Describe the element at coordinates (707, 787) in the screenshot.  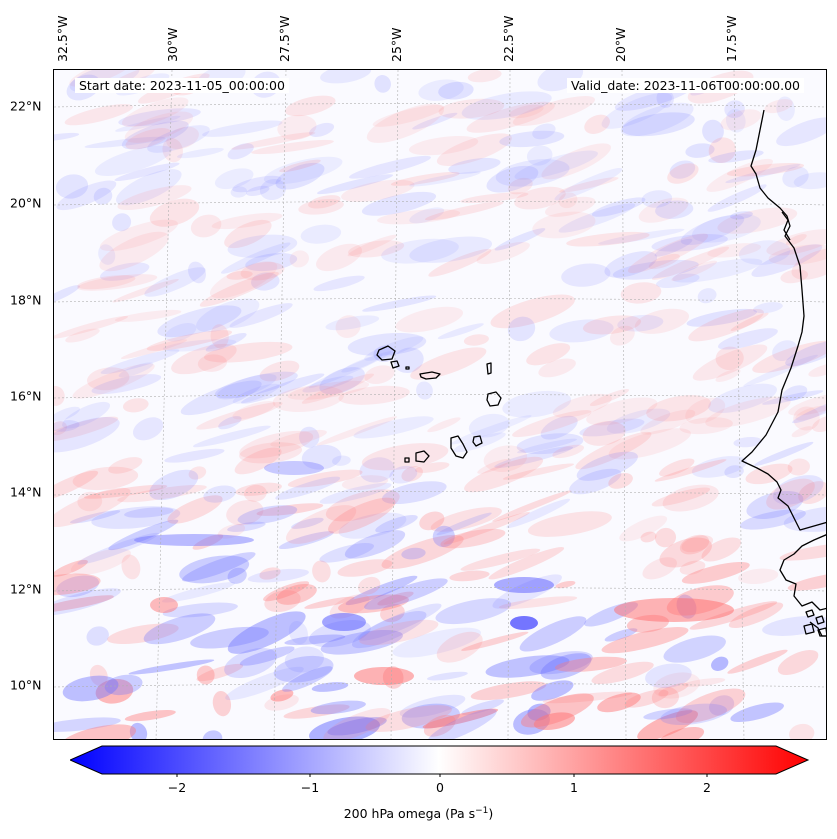
I see `colorbar-tick-label: 2` at that location.